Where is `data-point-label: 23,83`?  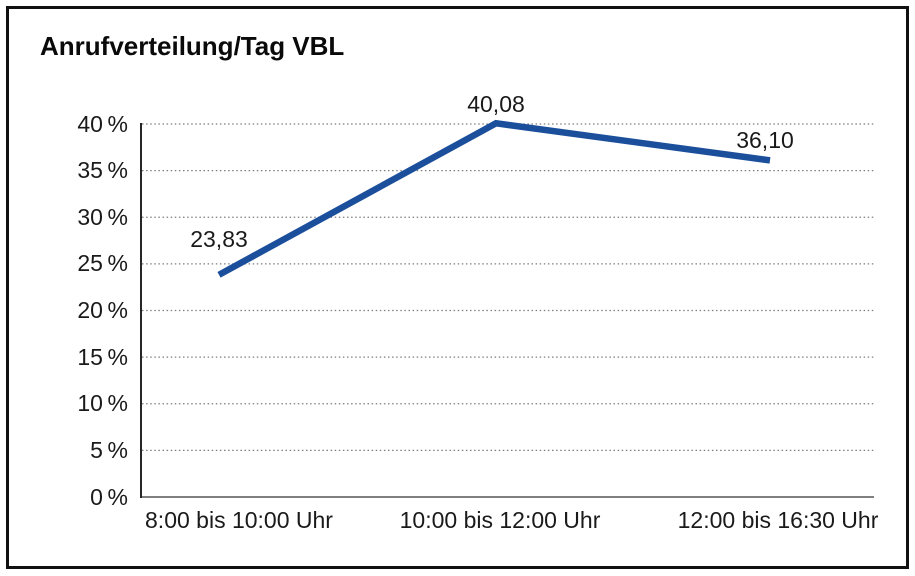
data-point-label: 23,83 is located at coordinates (219, 238).